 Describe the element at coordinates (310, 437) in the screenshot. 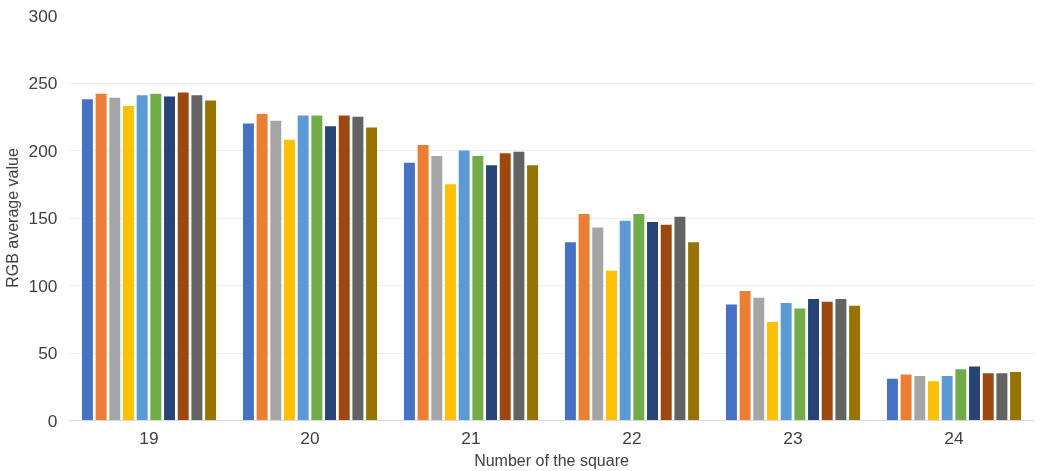

I see `x-tick-label: 20` at that location.